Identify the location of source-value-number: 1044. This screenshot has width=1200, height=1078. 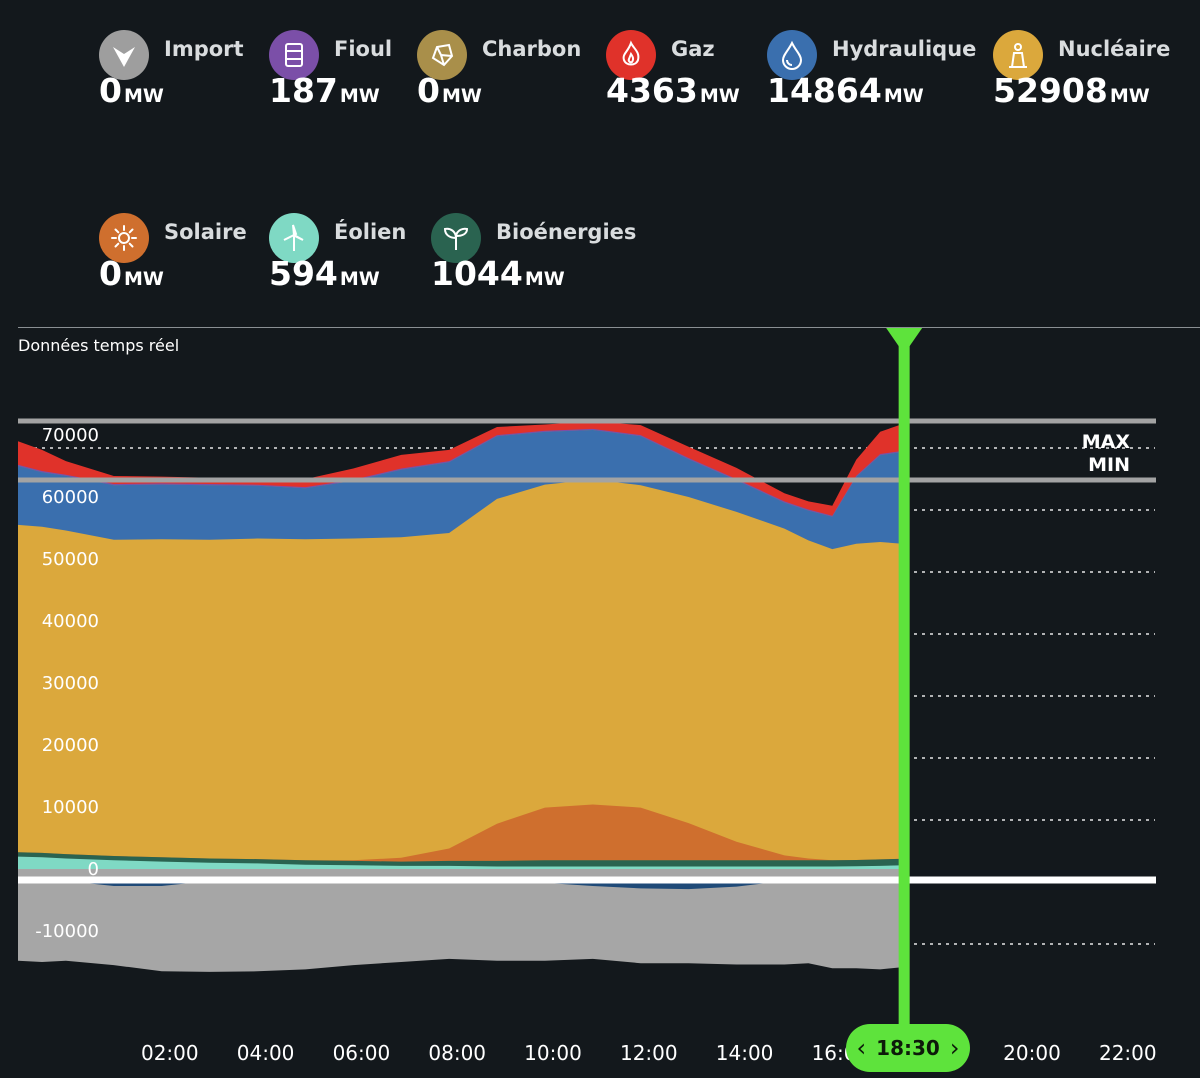
(477, 273).